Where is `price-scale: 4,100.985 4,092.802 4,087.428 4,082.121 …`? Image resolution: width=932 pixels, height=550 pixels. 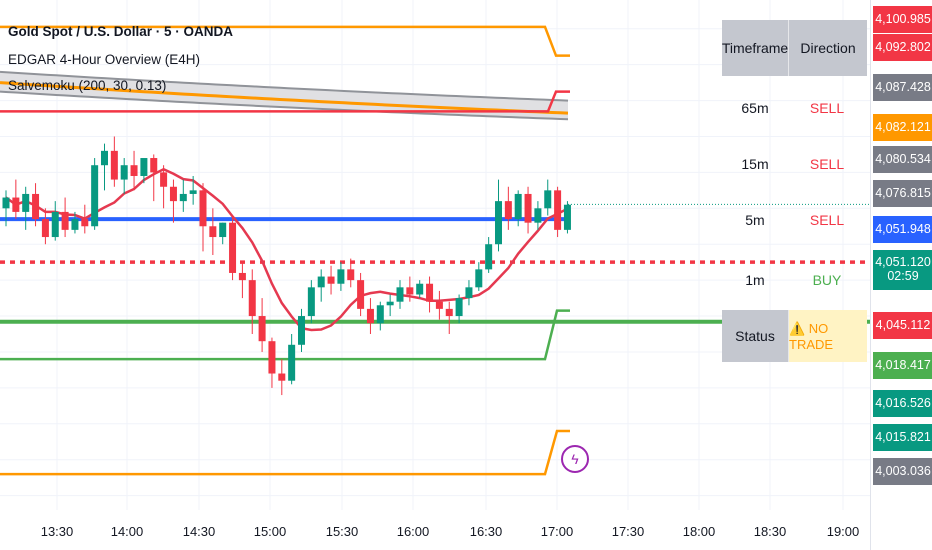
price-scale: 4,100.985 4,092.802 4,087.428 4,082.121 … is located at coordinates (901, 275).